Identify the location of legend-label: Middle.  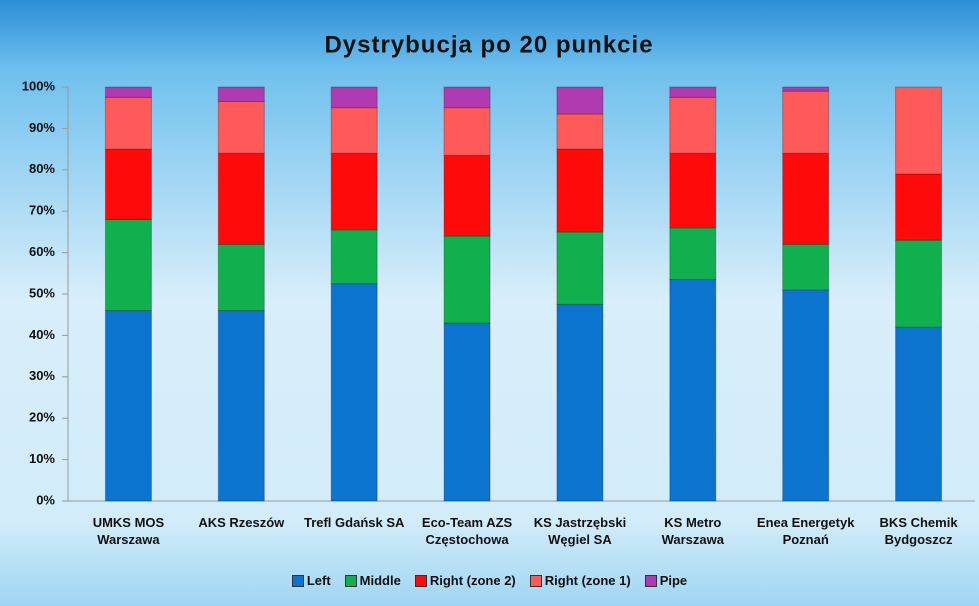
(380, 580).